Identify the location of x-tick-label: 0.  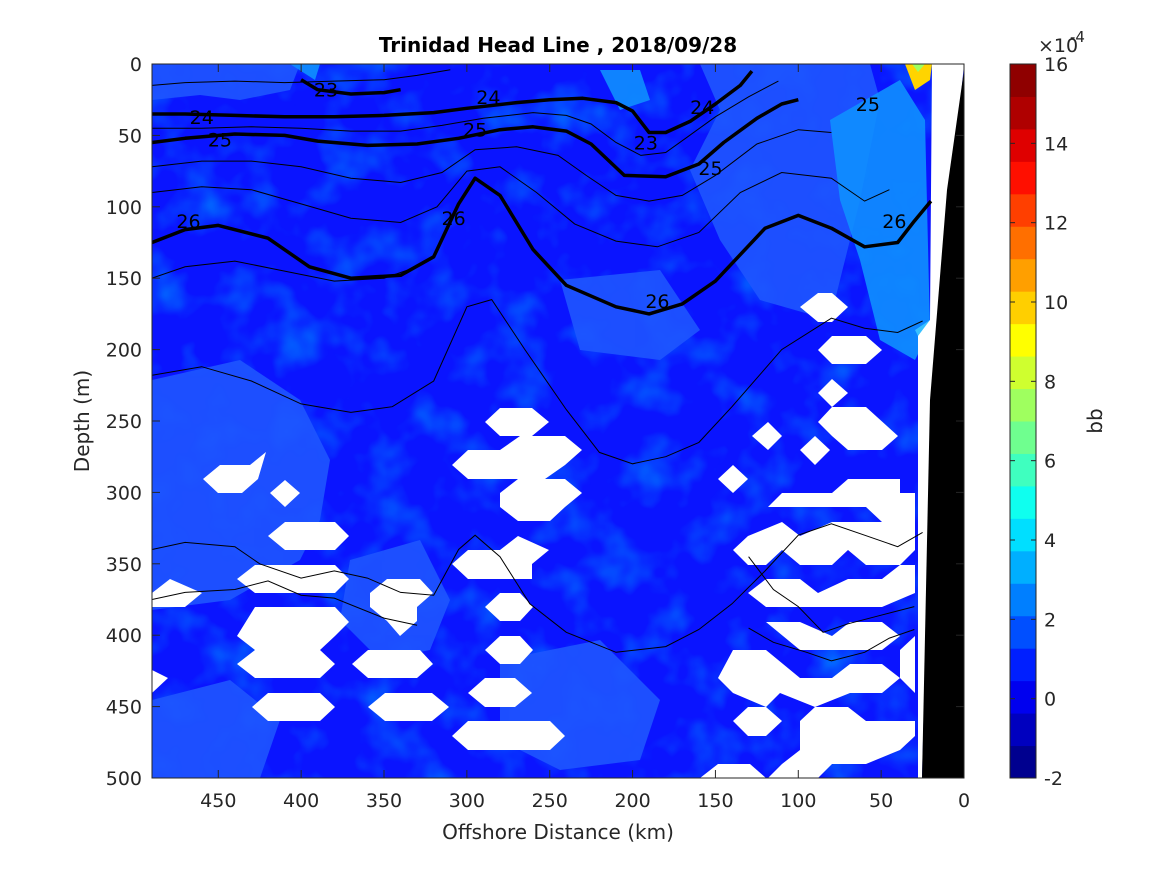
(964, 801).